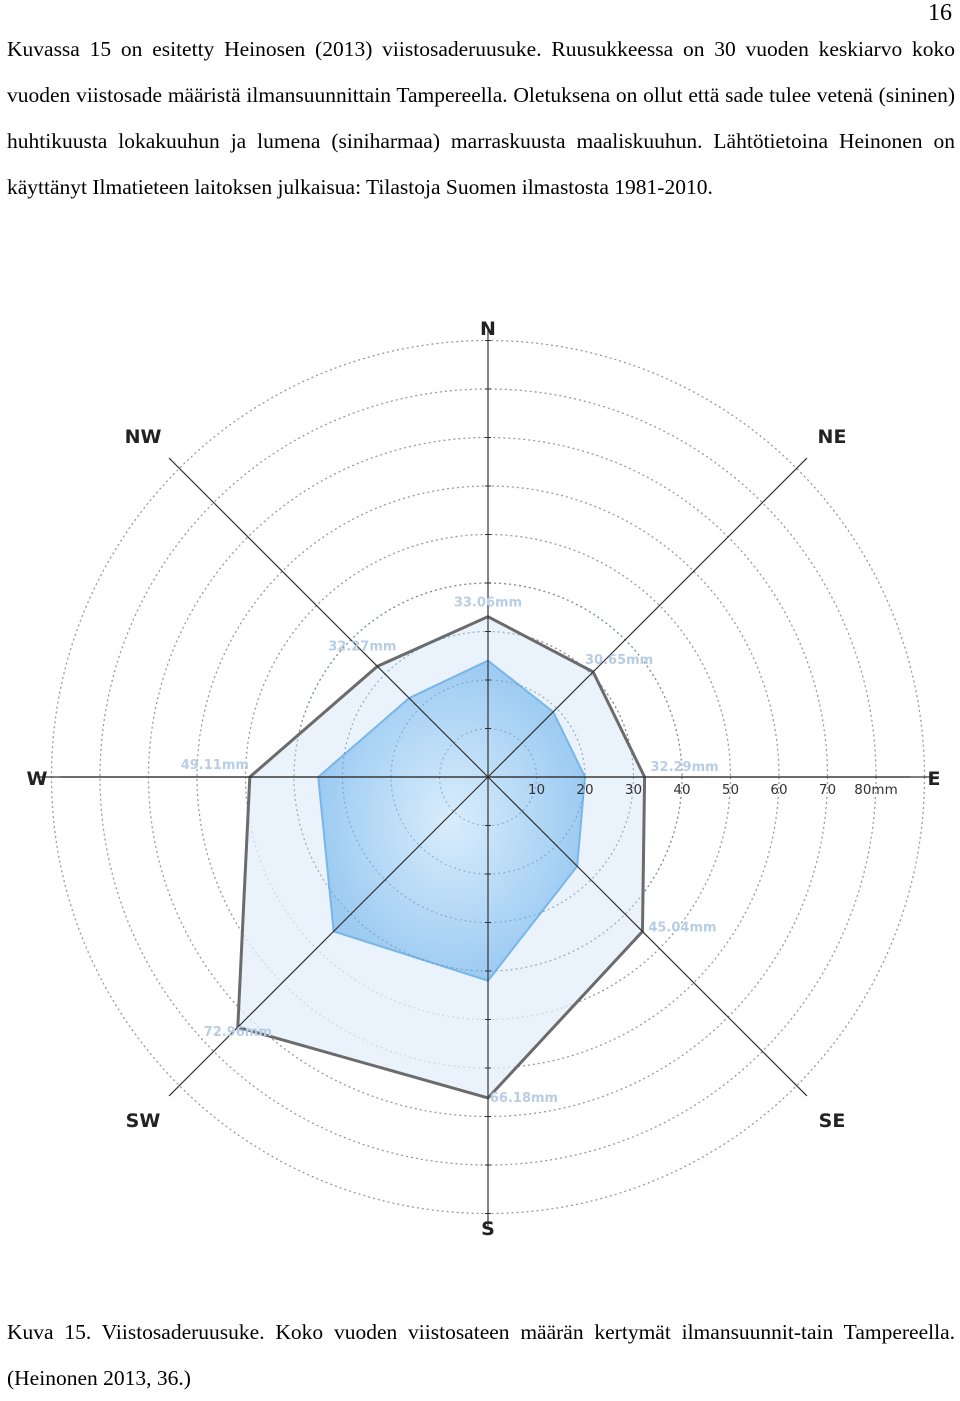  Describe the element at coordinates (684, 767) in the screenshot. I see `value-label-e: 32.29mm` at that location.